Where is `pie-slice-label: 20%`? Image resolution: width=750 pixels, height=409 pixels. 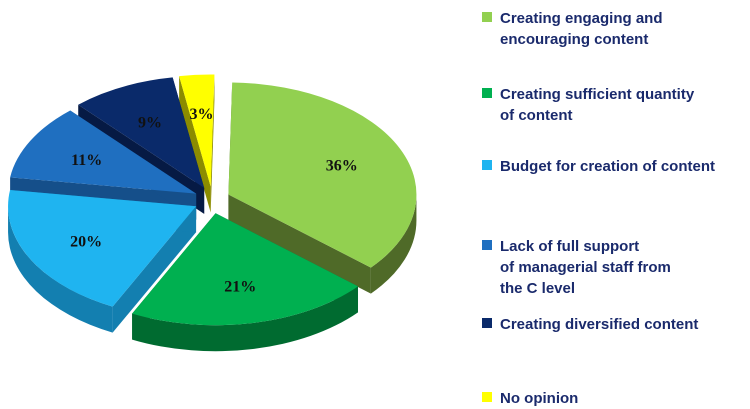
pie-slice-label: 20% is located at coordinates (86, 242).